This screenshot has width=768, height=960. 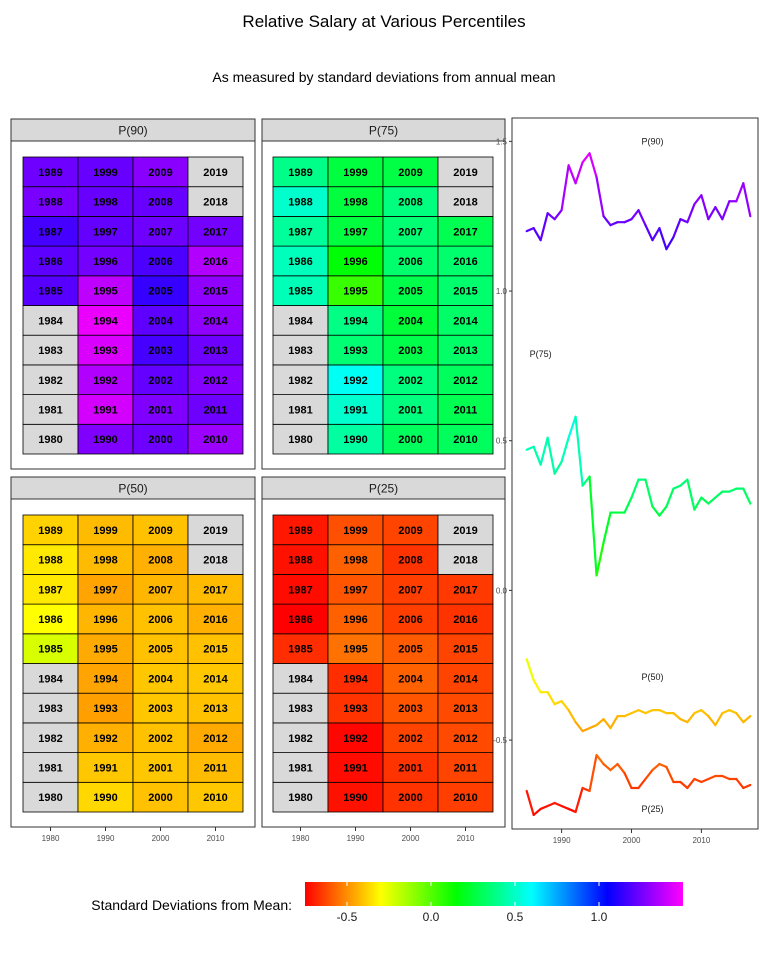 I want to click on cell-year-label: 2015, so click(x=465, y=292).